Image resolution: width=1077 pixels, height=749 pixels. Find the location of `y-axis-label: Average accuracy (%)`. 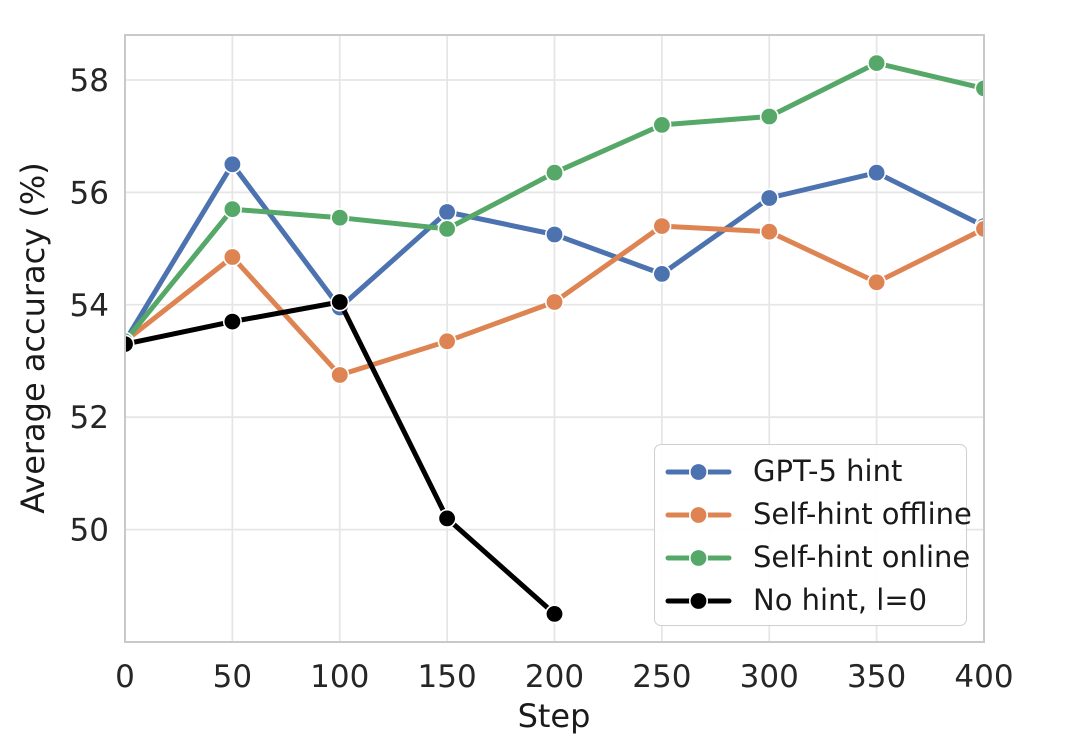

y-axis-label: Average accuracy (%) is located at coordinates (33, 338).